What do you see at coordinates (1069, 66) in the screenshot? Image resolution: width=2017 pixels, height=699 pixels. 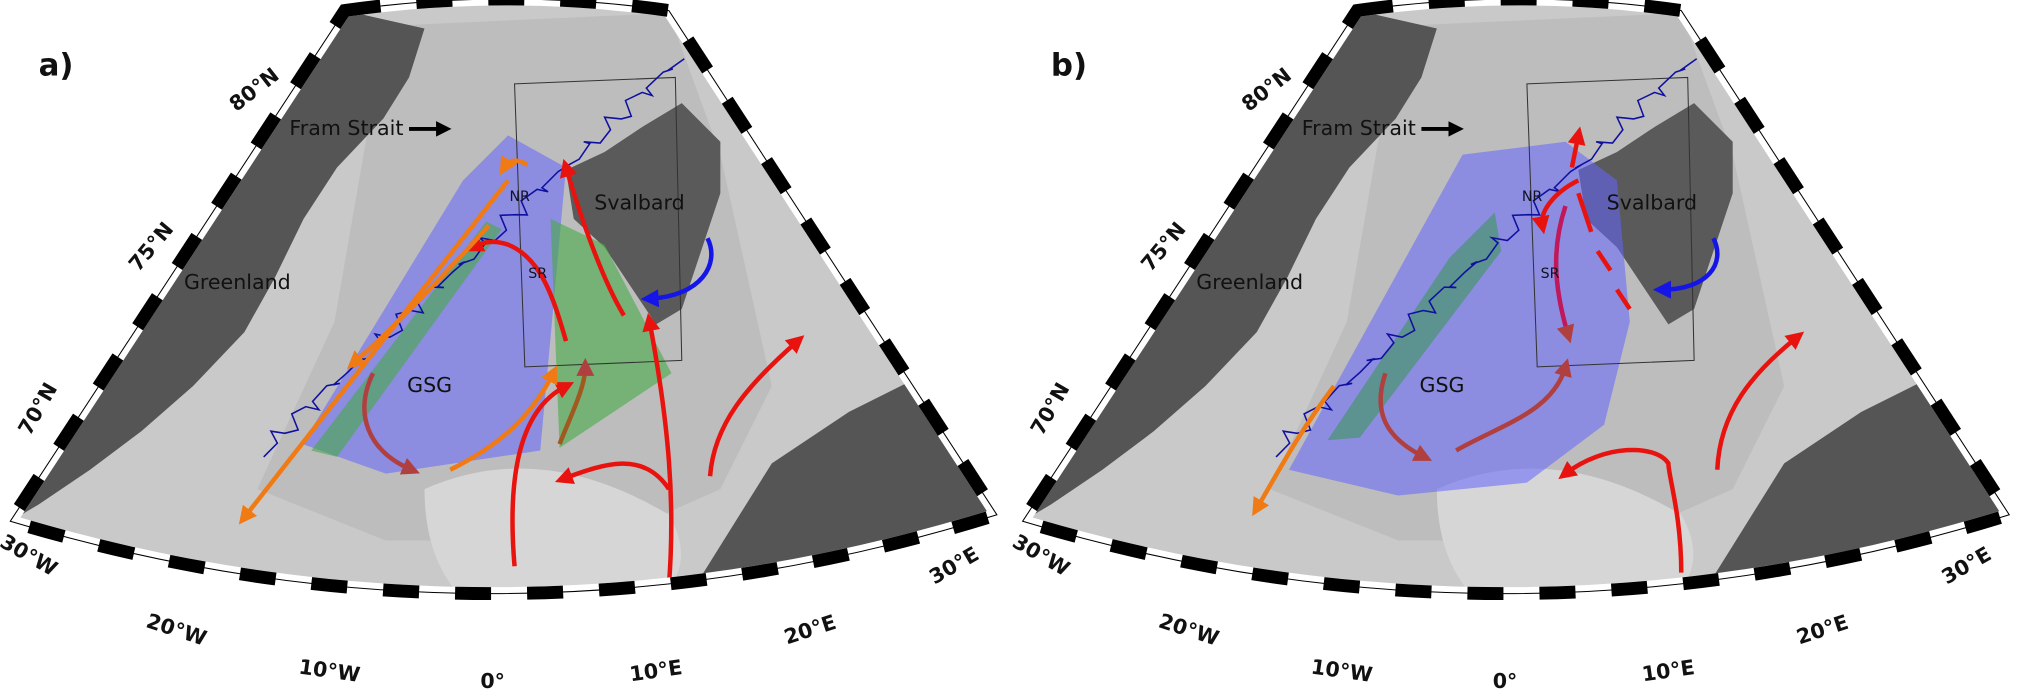 I see `panel-label: b)` at bounding box center [1069, 66].